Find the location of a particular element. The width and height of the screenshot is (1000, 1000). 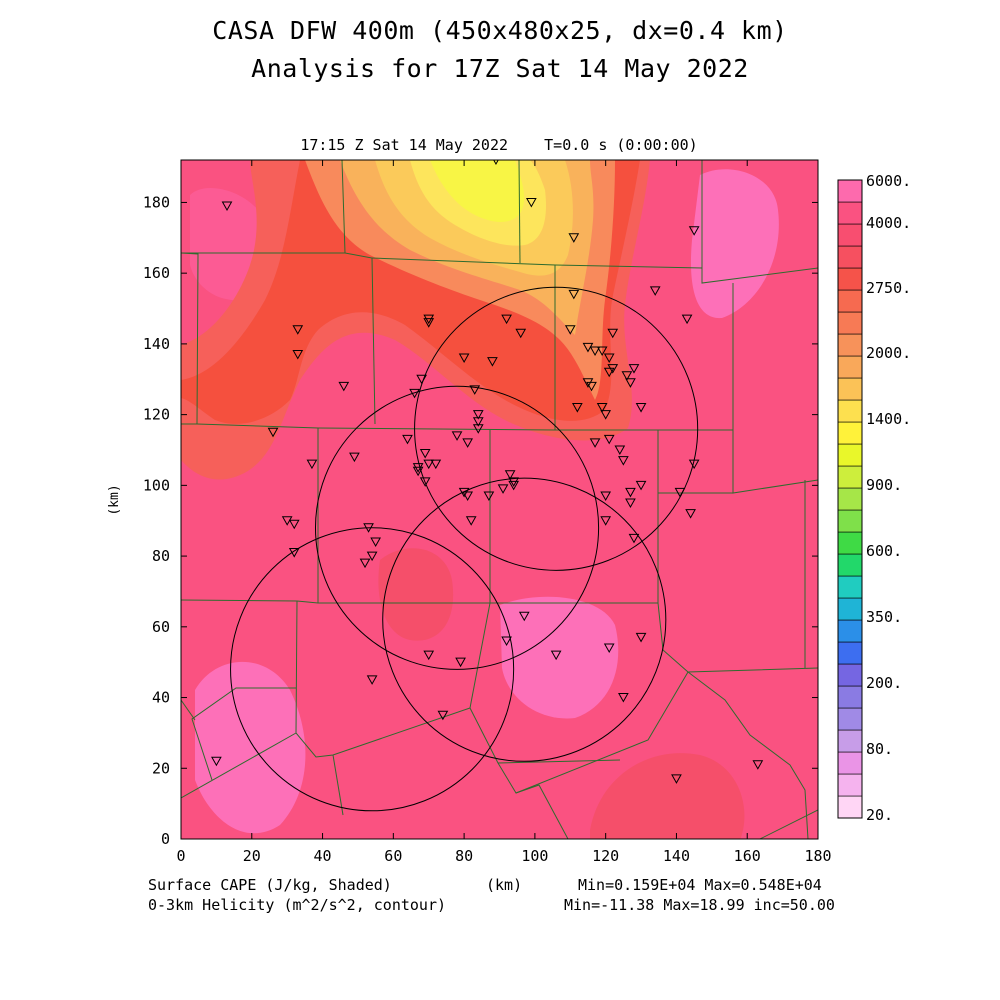

y-tick-label: 40 is located at coordinates (161, 698).